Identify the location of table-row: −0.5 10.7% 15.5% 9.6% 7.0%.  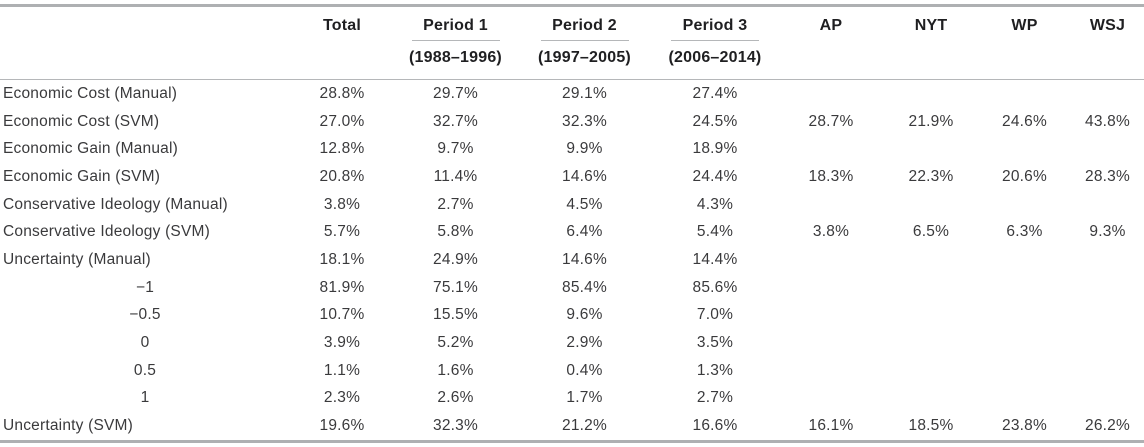
(572, 316).